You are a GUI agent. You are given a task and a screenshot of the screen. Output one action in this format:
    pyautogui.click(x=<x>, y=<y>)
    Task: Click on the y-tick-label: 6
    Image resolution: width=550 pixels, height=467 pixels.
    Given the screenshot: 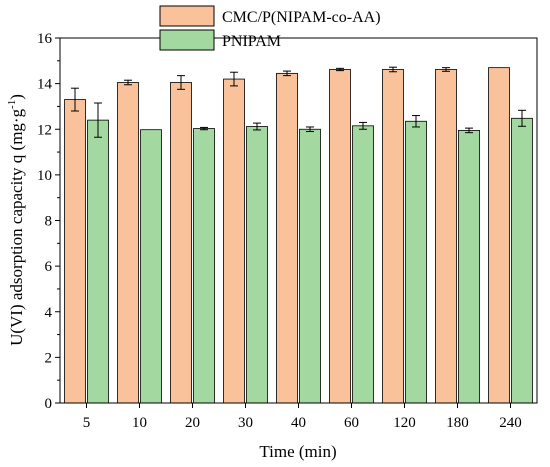 What is the action you would take?
    pyautogui.click(x=49, y=267)
    